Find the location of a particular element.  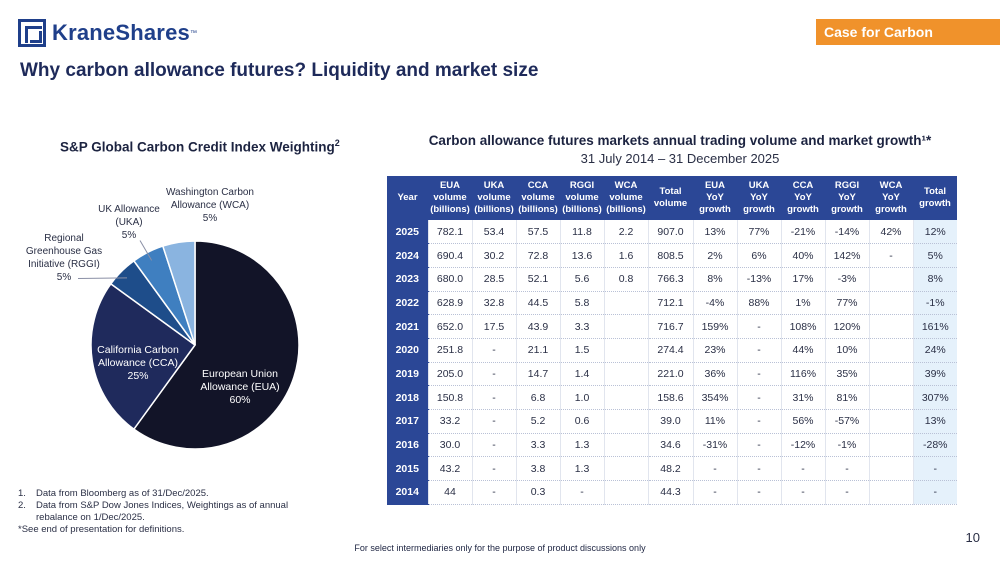

table-row: 2015 43.2-3.8 1.3 48.2- - - - - is located at coordinates (672, 469).